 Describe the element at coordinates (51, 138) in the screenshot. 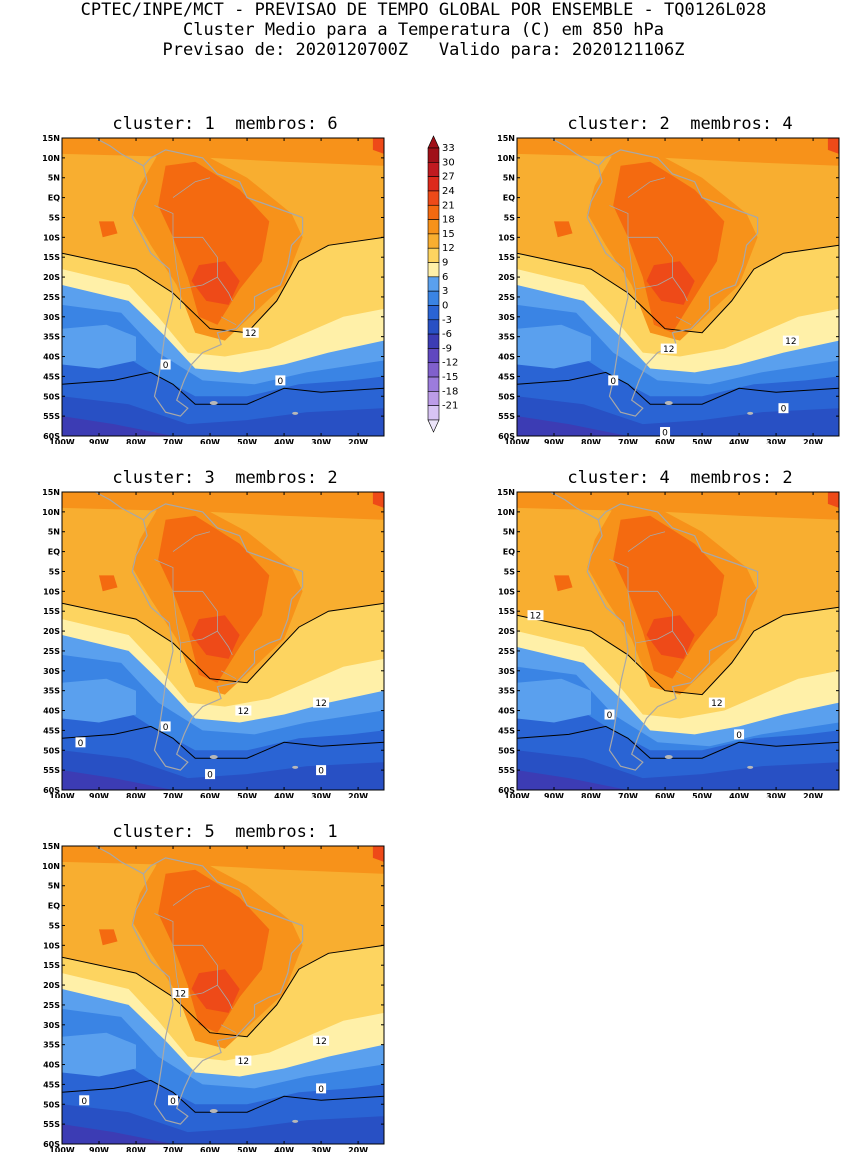

I see `lat-label: 15N` at that location.